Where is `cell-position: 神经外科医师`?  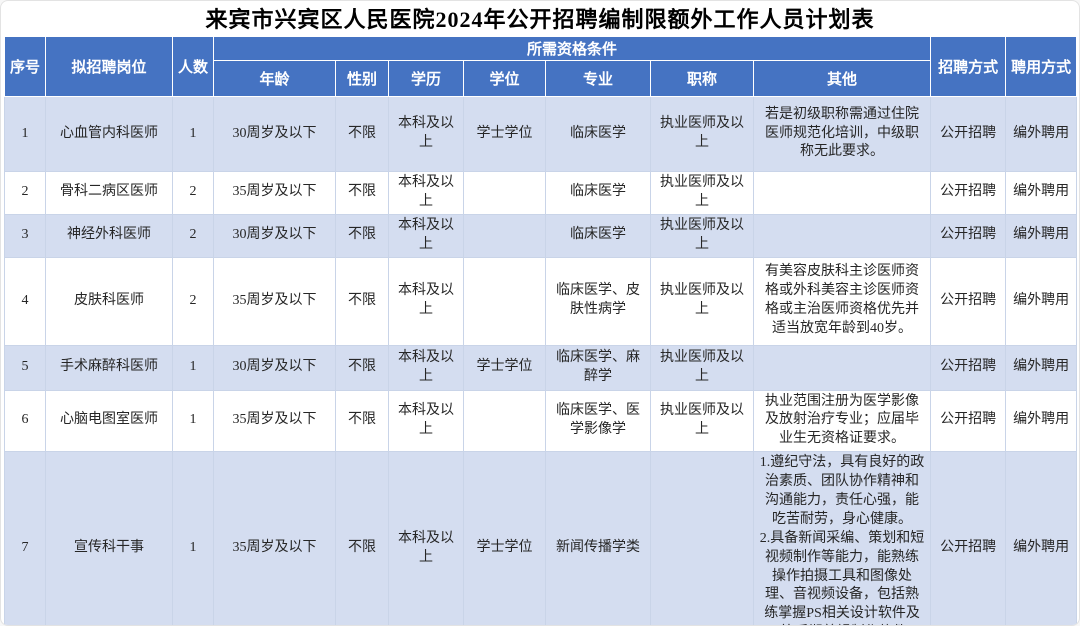
cell-position: 神经外科医师 is located at coordinates (109, 235).